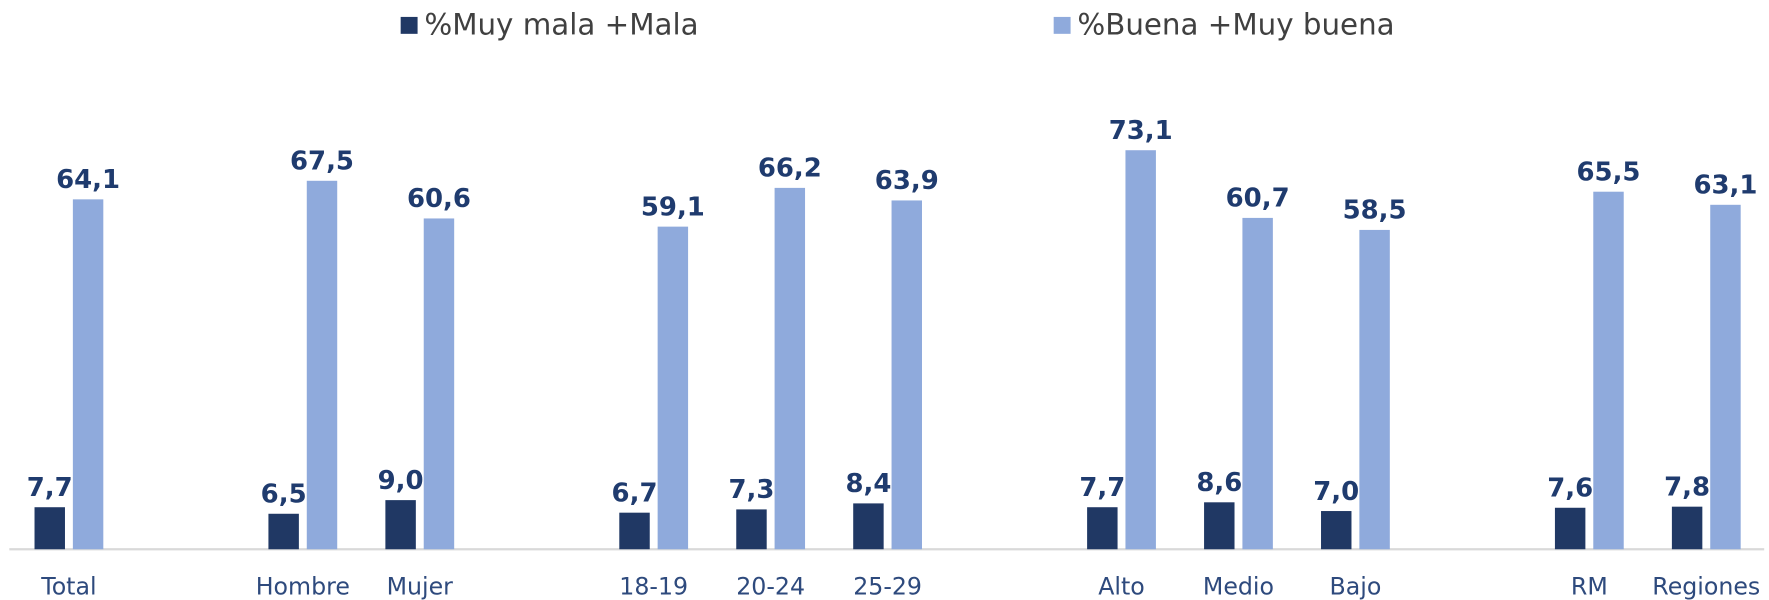 The image size is (1769, 600). I want to click on data-label: 63,1, so click(1725, 186).